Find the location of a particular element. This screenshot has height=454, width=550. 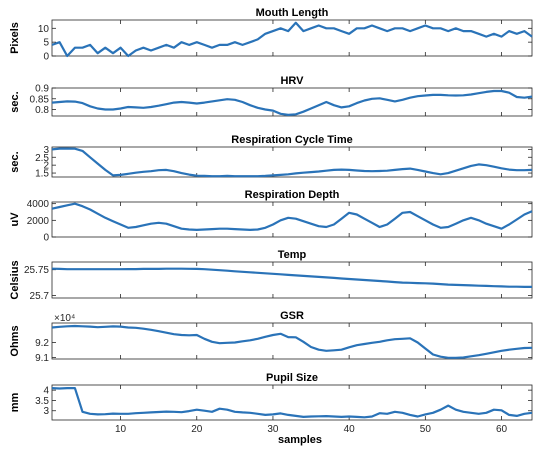

subplot-2: Respiration Cycle Time sec. 1.522.53 is located at coordinates (271, 157).